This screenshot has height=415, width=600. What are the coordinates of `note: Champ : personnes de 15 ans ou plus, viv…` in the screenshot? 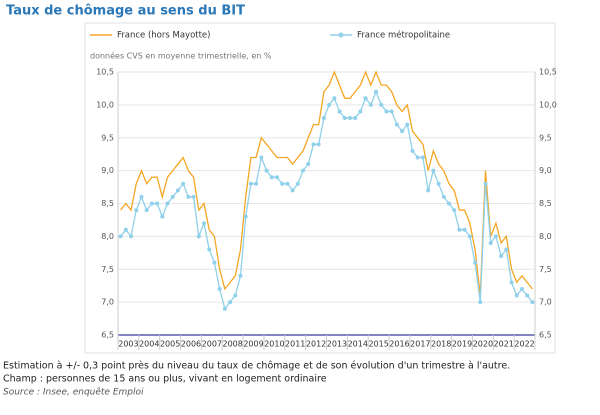 It's located at (165, 379).